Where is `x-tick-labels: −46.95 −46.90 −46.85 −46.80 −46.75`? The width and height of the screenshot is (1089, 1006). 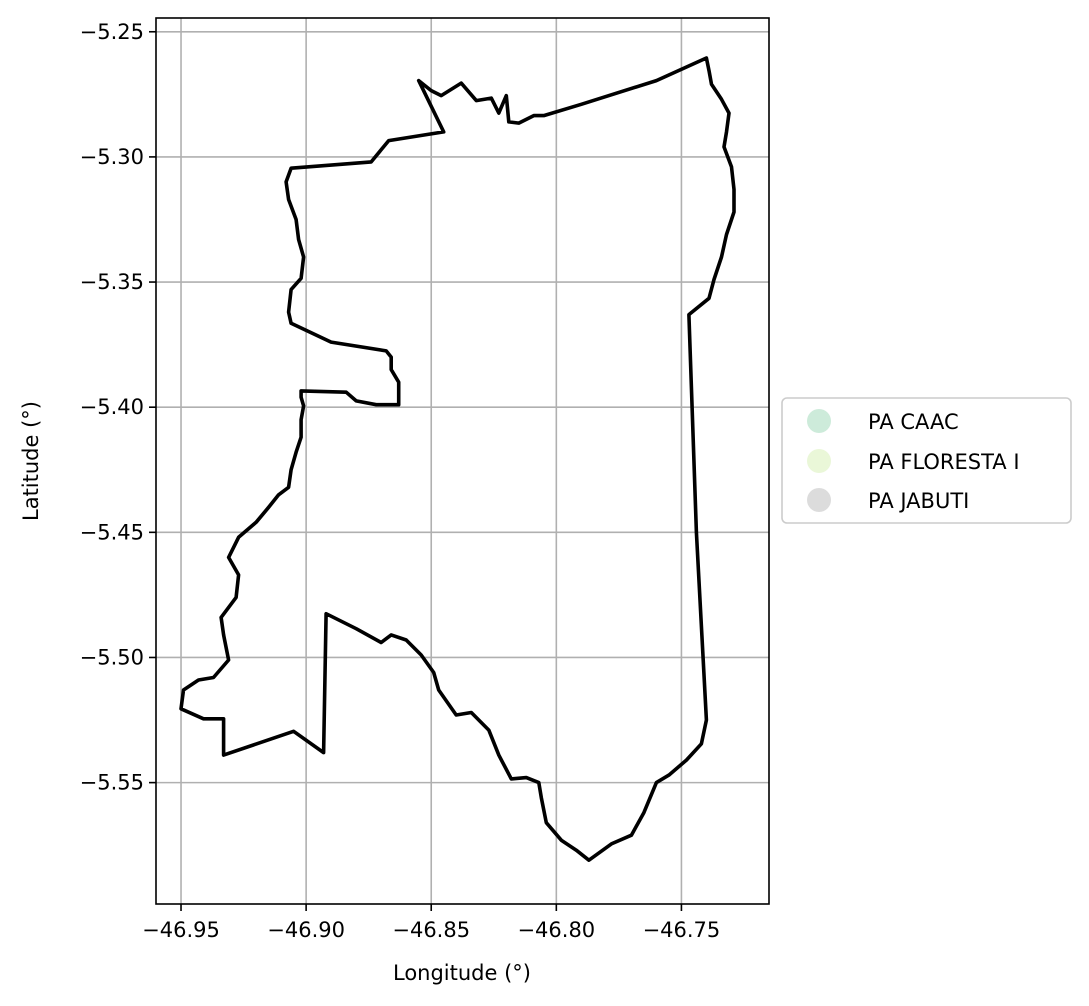
x-tick-labels: −46.95 −46.90 −46.85 −46.80 −46.75 is located at coordinates (431, 930).